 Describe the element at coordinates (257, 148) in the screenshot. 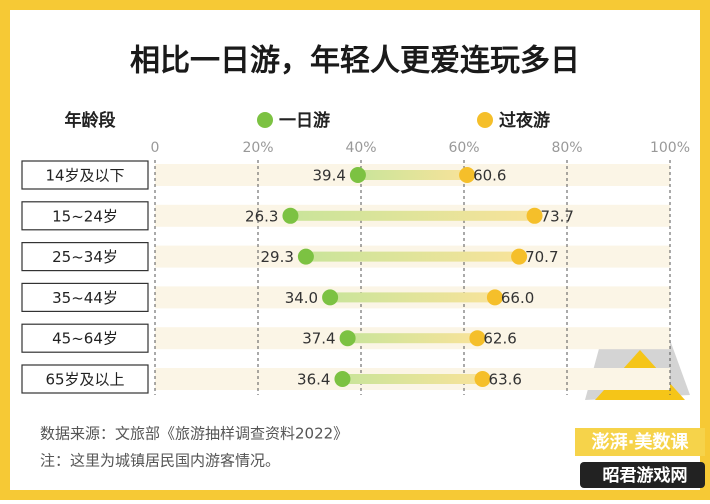

I see `x-tick-label: 20%` at that location.